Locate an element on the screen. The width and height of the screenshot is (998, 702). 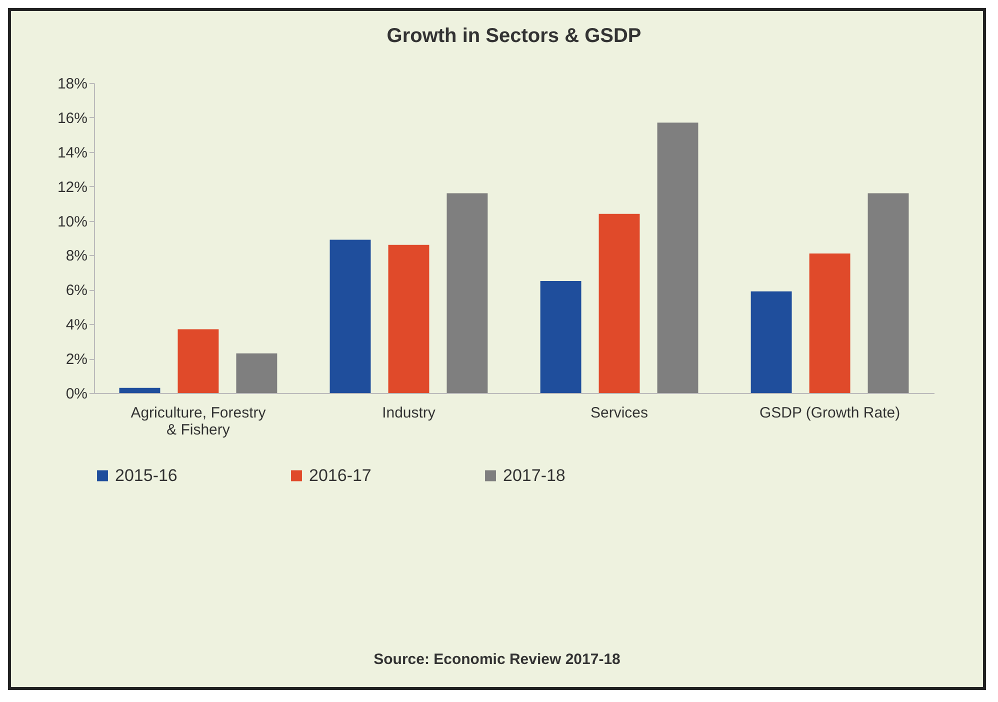
y-tick-label: 14% is located at coordinates (72, 153).